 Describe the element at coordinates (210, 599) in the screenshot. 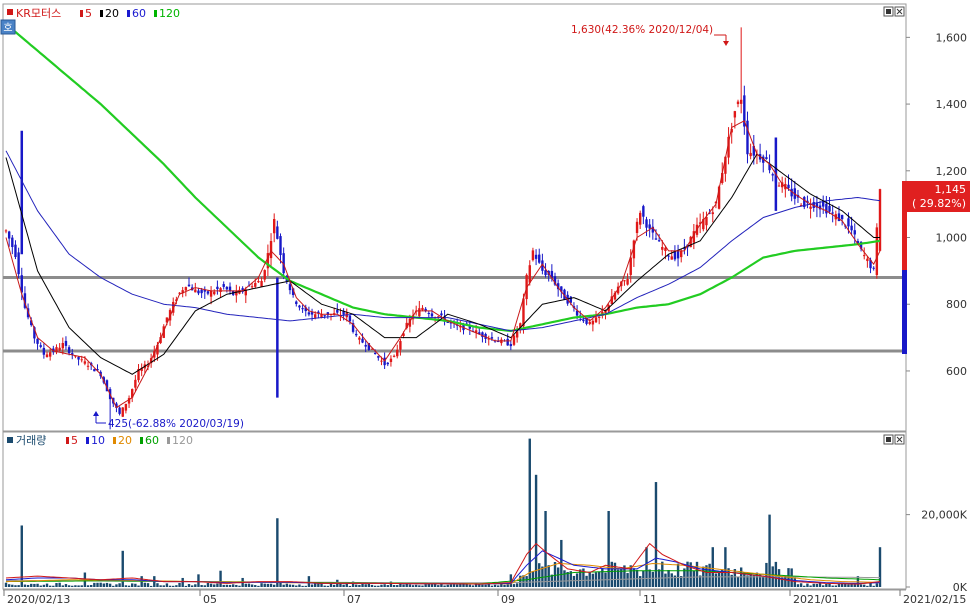

I see `x-axis-label: 05` at that location.